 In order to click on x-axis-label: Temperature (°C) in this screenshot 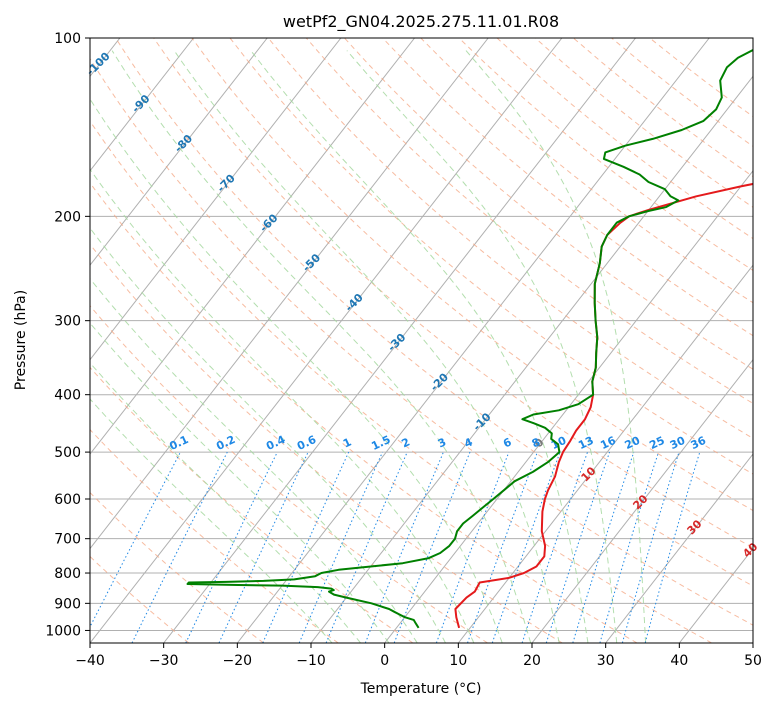, I will do `click(421, 689)`.